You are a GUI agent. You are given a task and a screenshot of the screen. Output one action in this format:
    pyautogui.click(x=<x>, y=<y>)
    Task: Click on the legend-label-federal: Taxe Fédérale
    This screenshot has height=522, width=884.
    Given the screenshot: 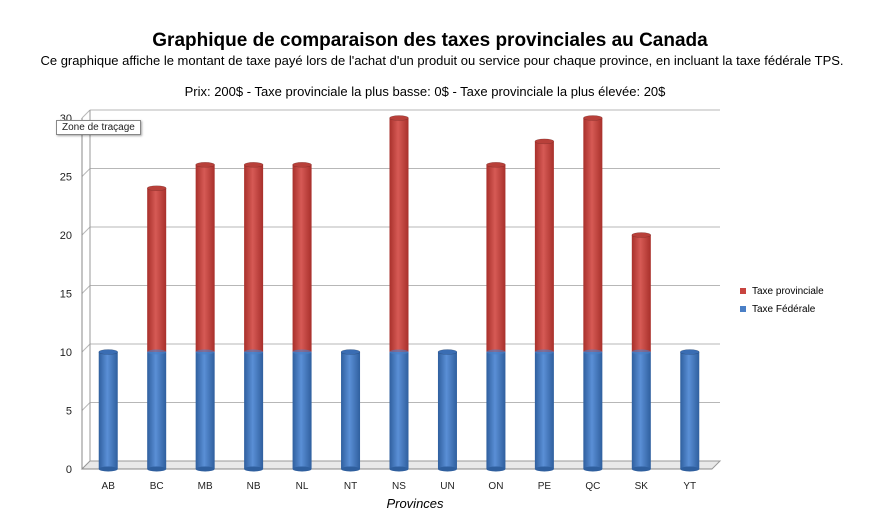 What is the action you would take?
    pyautogui.click(x=784, y=309)
    